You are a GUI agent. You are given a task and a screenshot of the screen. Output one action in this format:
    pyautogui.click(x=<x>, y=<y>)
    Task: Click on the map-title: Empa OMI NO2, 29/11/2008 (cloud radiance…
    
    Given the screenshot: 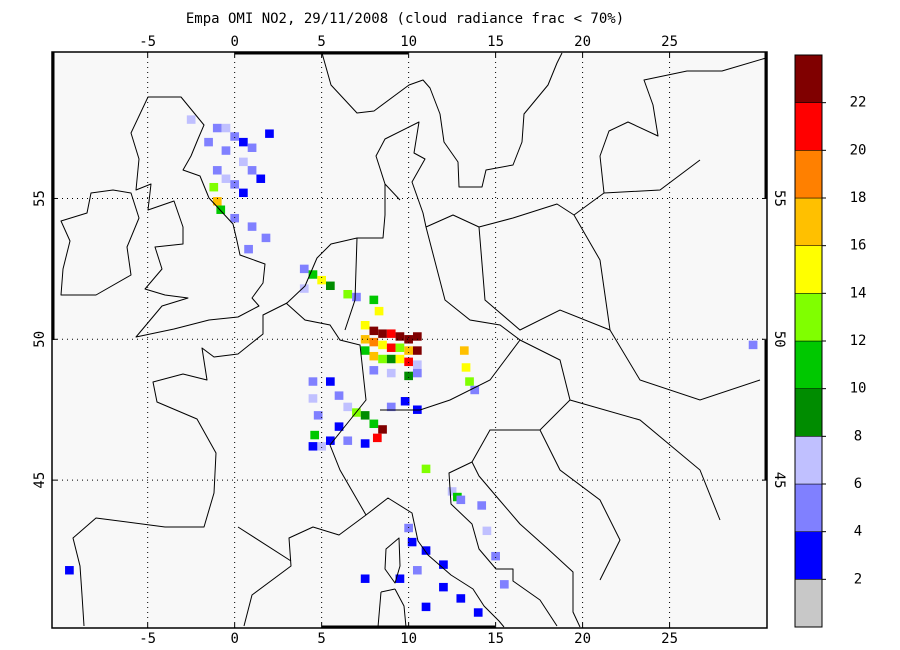 What is the action you would take?
    pyautogui.click(x=405, y=19)
    